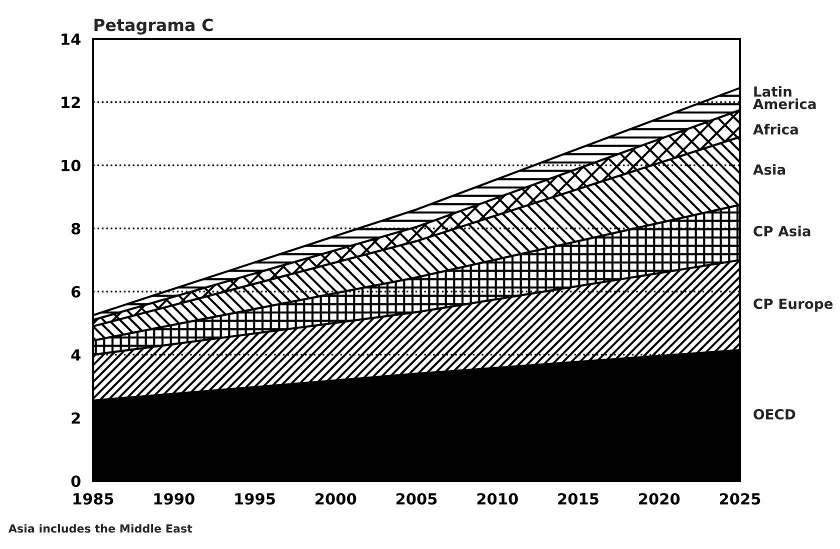  What do you see at coordinates (153, 26) in the screenshot?
I see `y-axis-title: Petagrama C` at bounding box center [153, 26].